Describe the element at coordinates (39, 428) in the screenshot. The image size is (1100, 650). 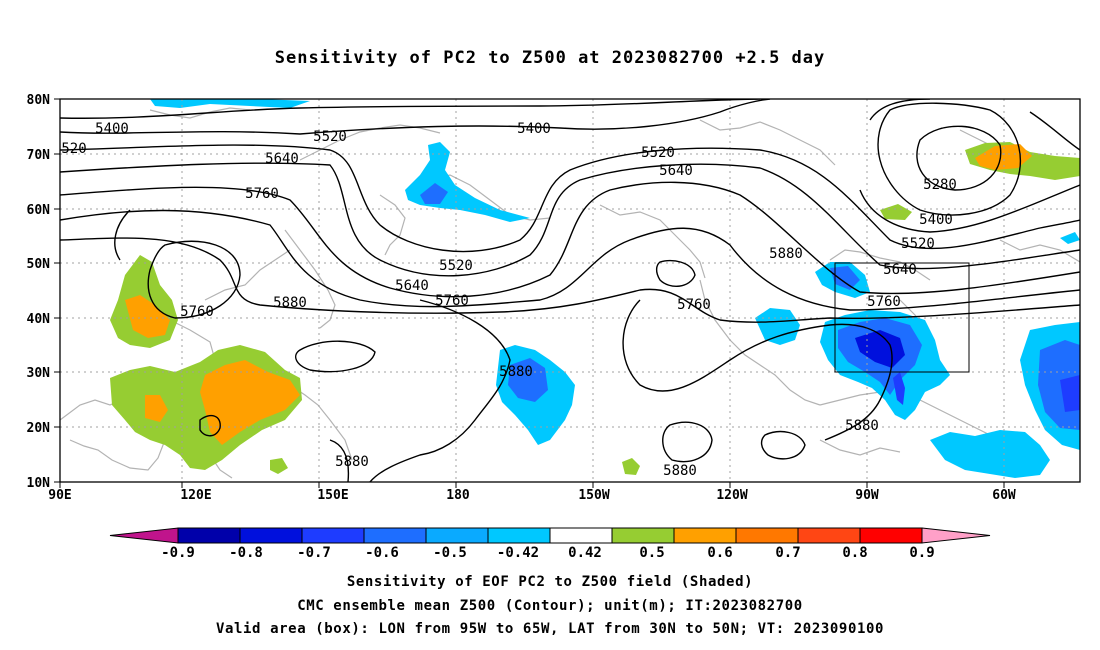
I see `lat-tick-label: 20N` at that location.